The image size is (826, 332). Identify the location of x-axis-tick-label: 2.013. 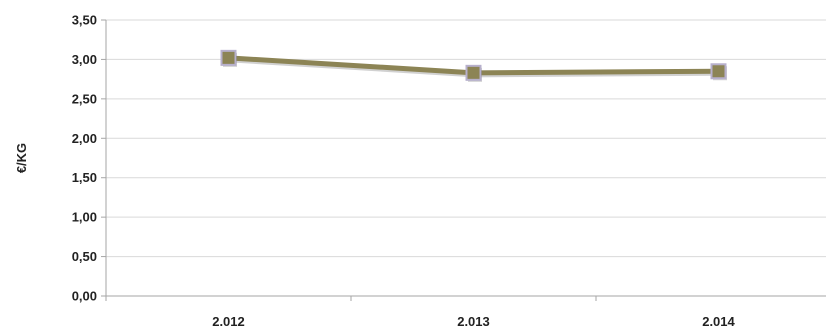
(473, 320).